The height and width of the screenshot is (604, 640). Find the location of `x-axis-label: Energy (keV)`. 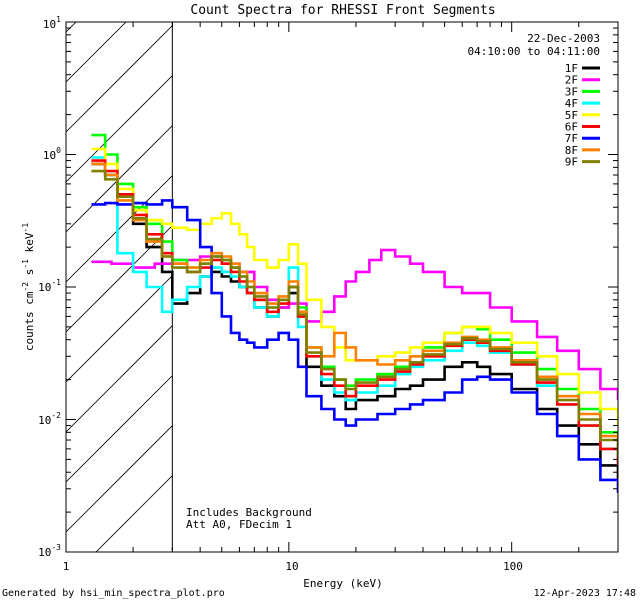

x-axis-label: Energy (keV) is located at coordinates (342, 583).